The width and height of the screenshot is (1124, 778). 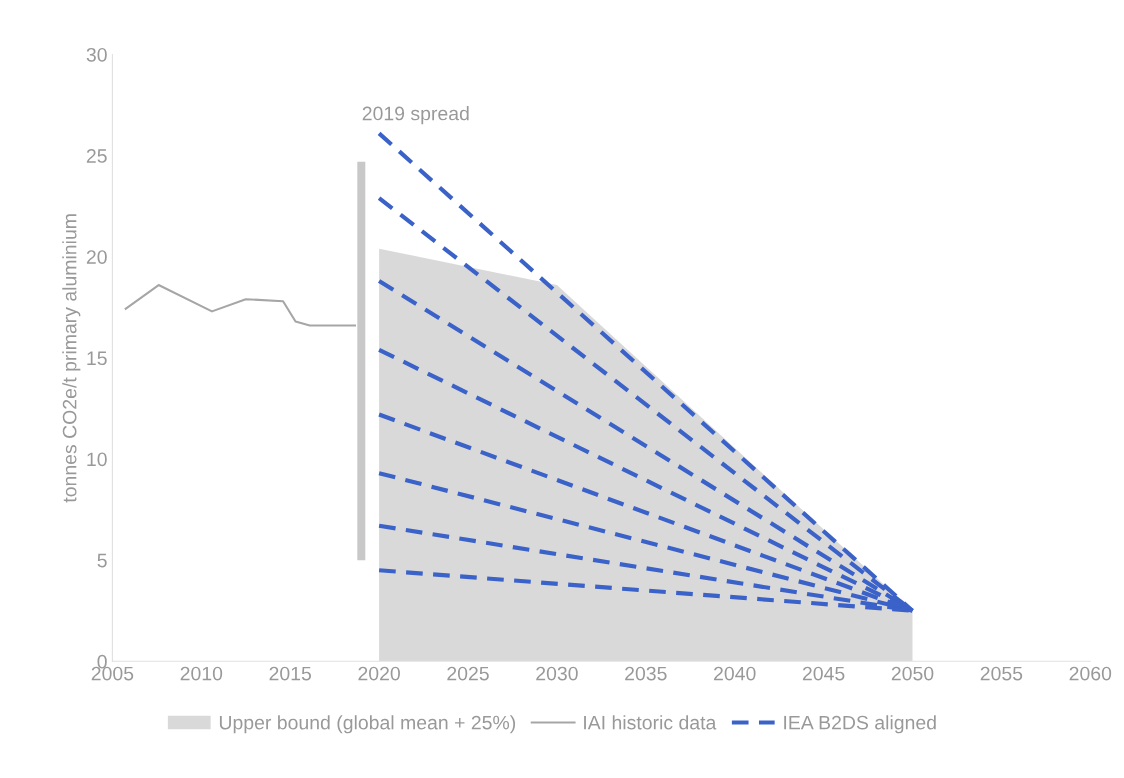 What do you see at coordinates (97, 459) in the screenshot?
I see `y-tick-label: 10` at bounding box center [97, 459].